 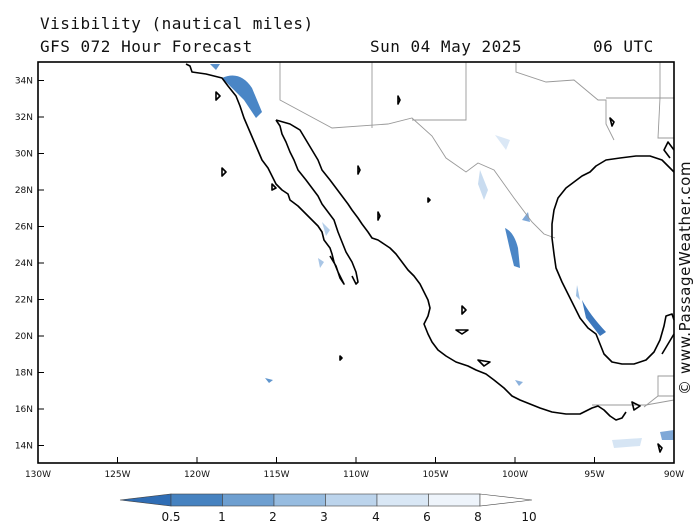 I want to click on lon-tick-label: 100W, so click(x=515, y=475).